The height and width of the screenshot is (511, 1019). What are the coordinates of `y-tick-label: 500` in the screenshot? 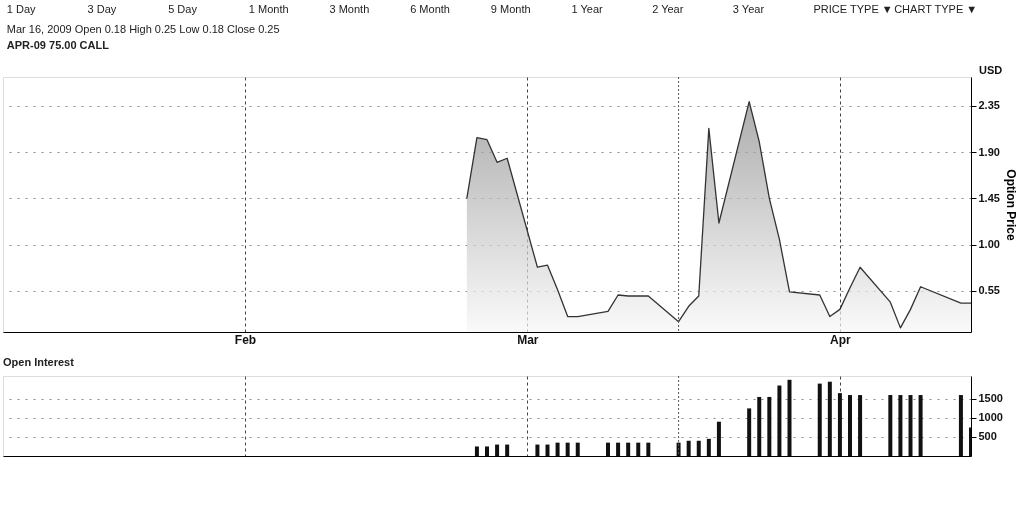 It's located at (987, 436).